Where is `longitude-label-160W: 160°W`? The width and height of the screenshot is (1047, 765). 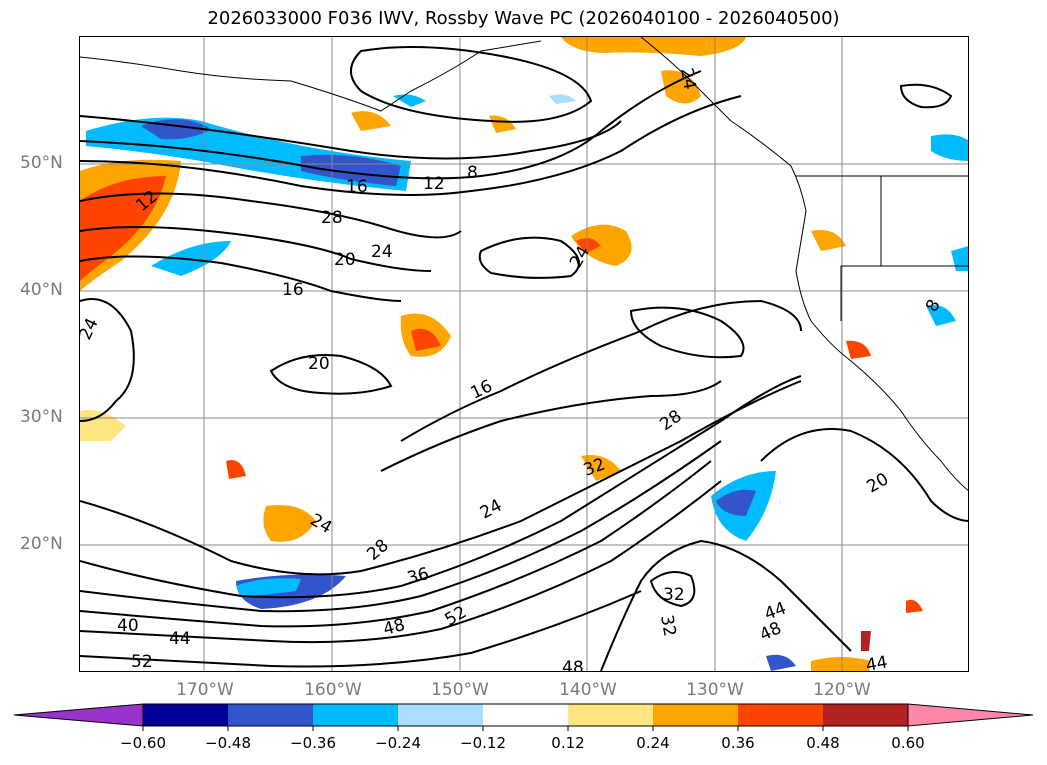
longitude-label-160W: 160°W is located at coordinates (333, 690).